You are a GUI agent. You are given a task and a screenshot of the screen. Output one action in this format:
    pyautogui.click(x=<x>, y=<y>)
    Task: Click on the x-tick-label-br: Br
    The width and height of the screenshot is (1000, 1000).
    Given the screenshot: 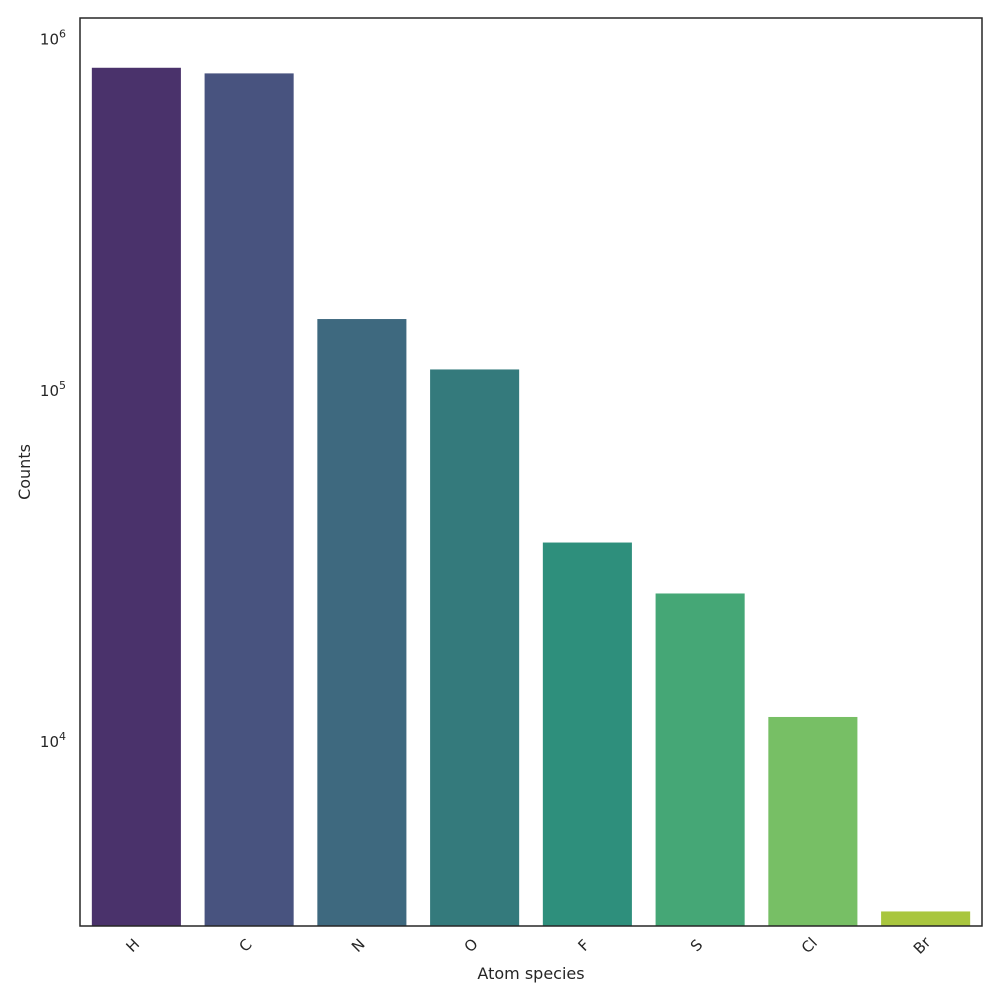 What is the action you would take?
    pyautogui.click(x=922, y=945)
    